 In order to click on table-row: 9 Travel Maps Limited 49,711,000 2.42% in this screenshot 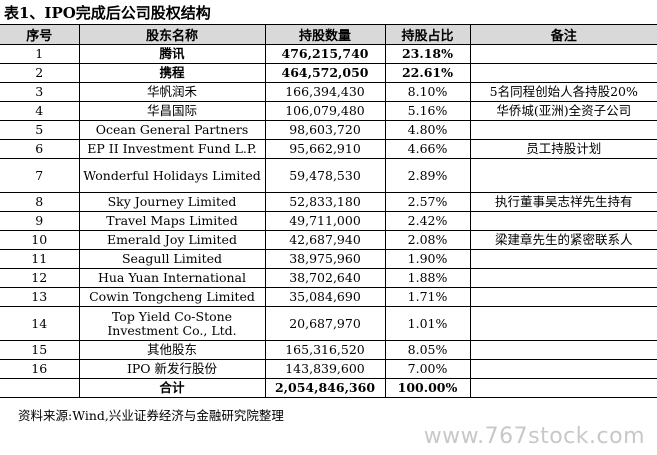, I will do `click(328, 221)`.